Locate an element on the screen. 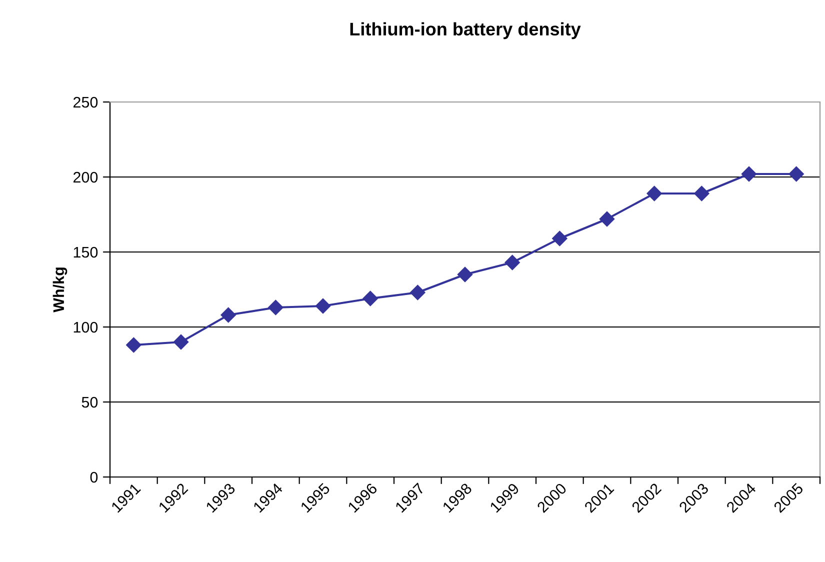 This screenshot has width=825, height=562. y-tick-label: 100 is located at coordinates (86, 327).